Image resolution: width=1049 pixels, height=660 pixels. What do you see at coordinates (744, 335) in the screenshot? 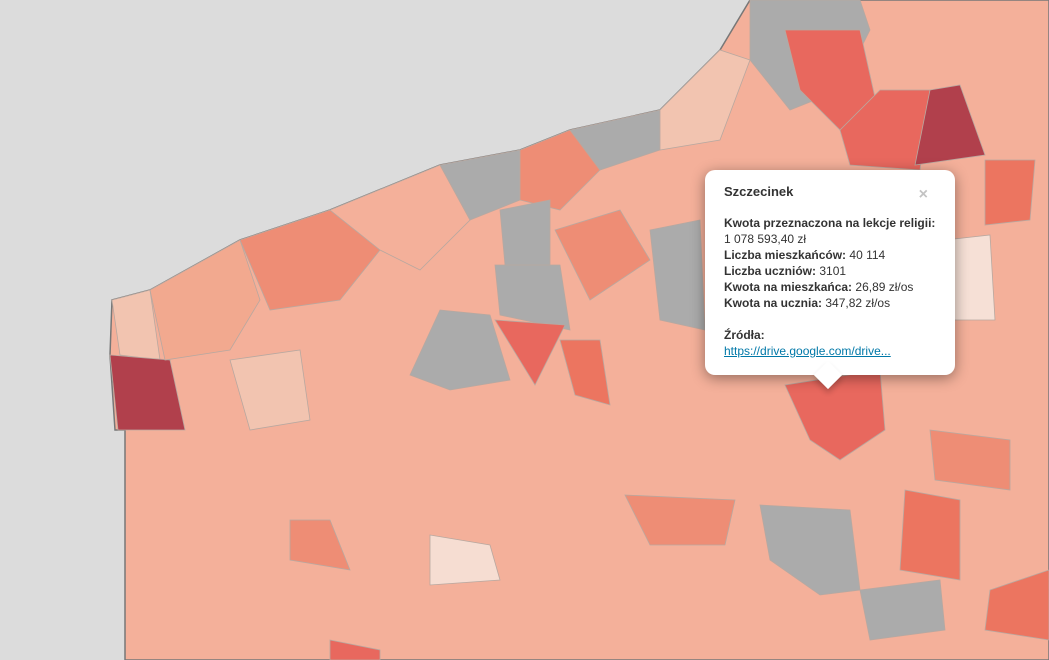
I see `sources-label: Źródła:` at bounding box center [744, 335].